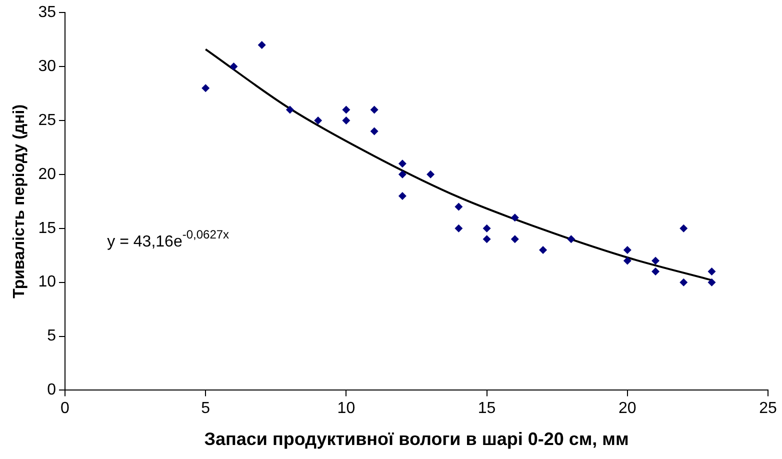  Describe the element at coordinates (47, 120) in the screenshot. I see `y-tick-label: 25` at that location.